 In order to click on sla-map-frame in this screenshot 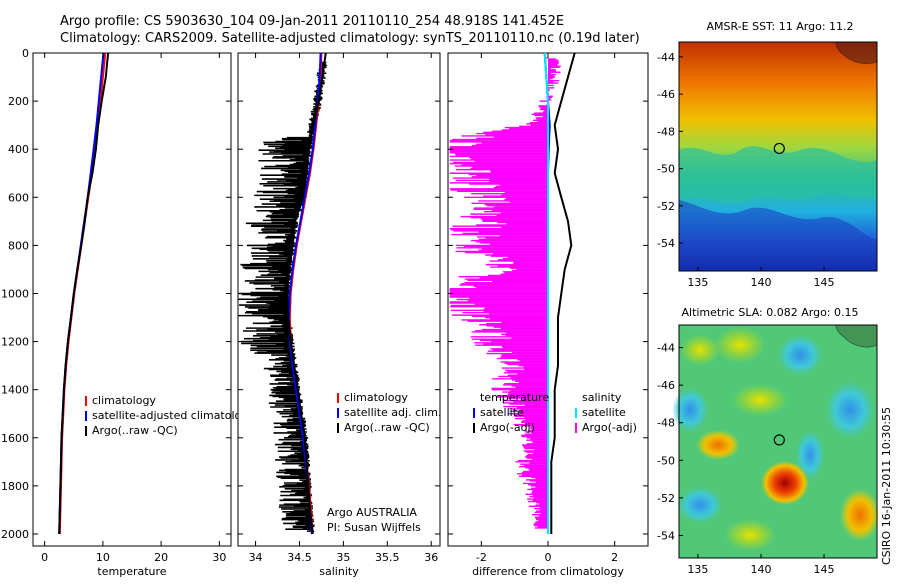, I will do `click(778, 441)`.